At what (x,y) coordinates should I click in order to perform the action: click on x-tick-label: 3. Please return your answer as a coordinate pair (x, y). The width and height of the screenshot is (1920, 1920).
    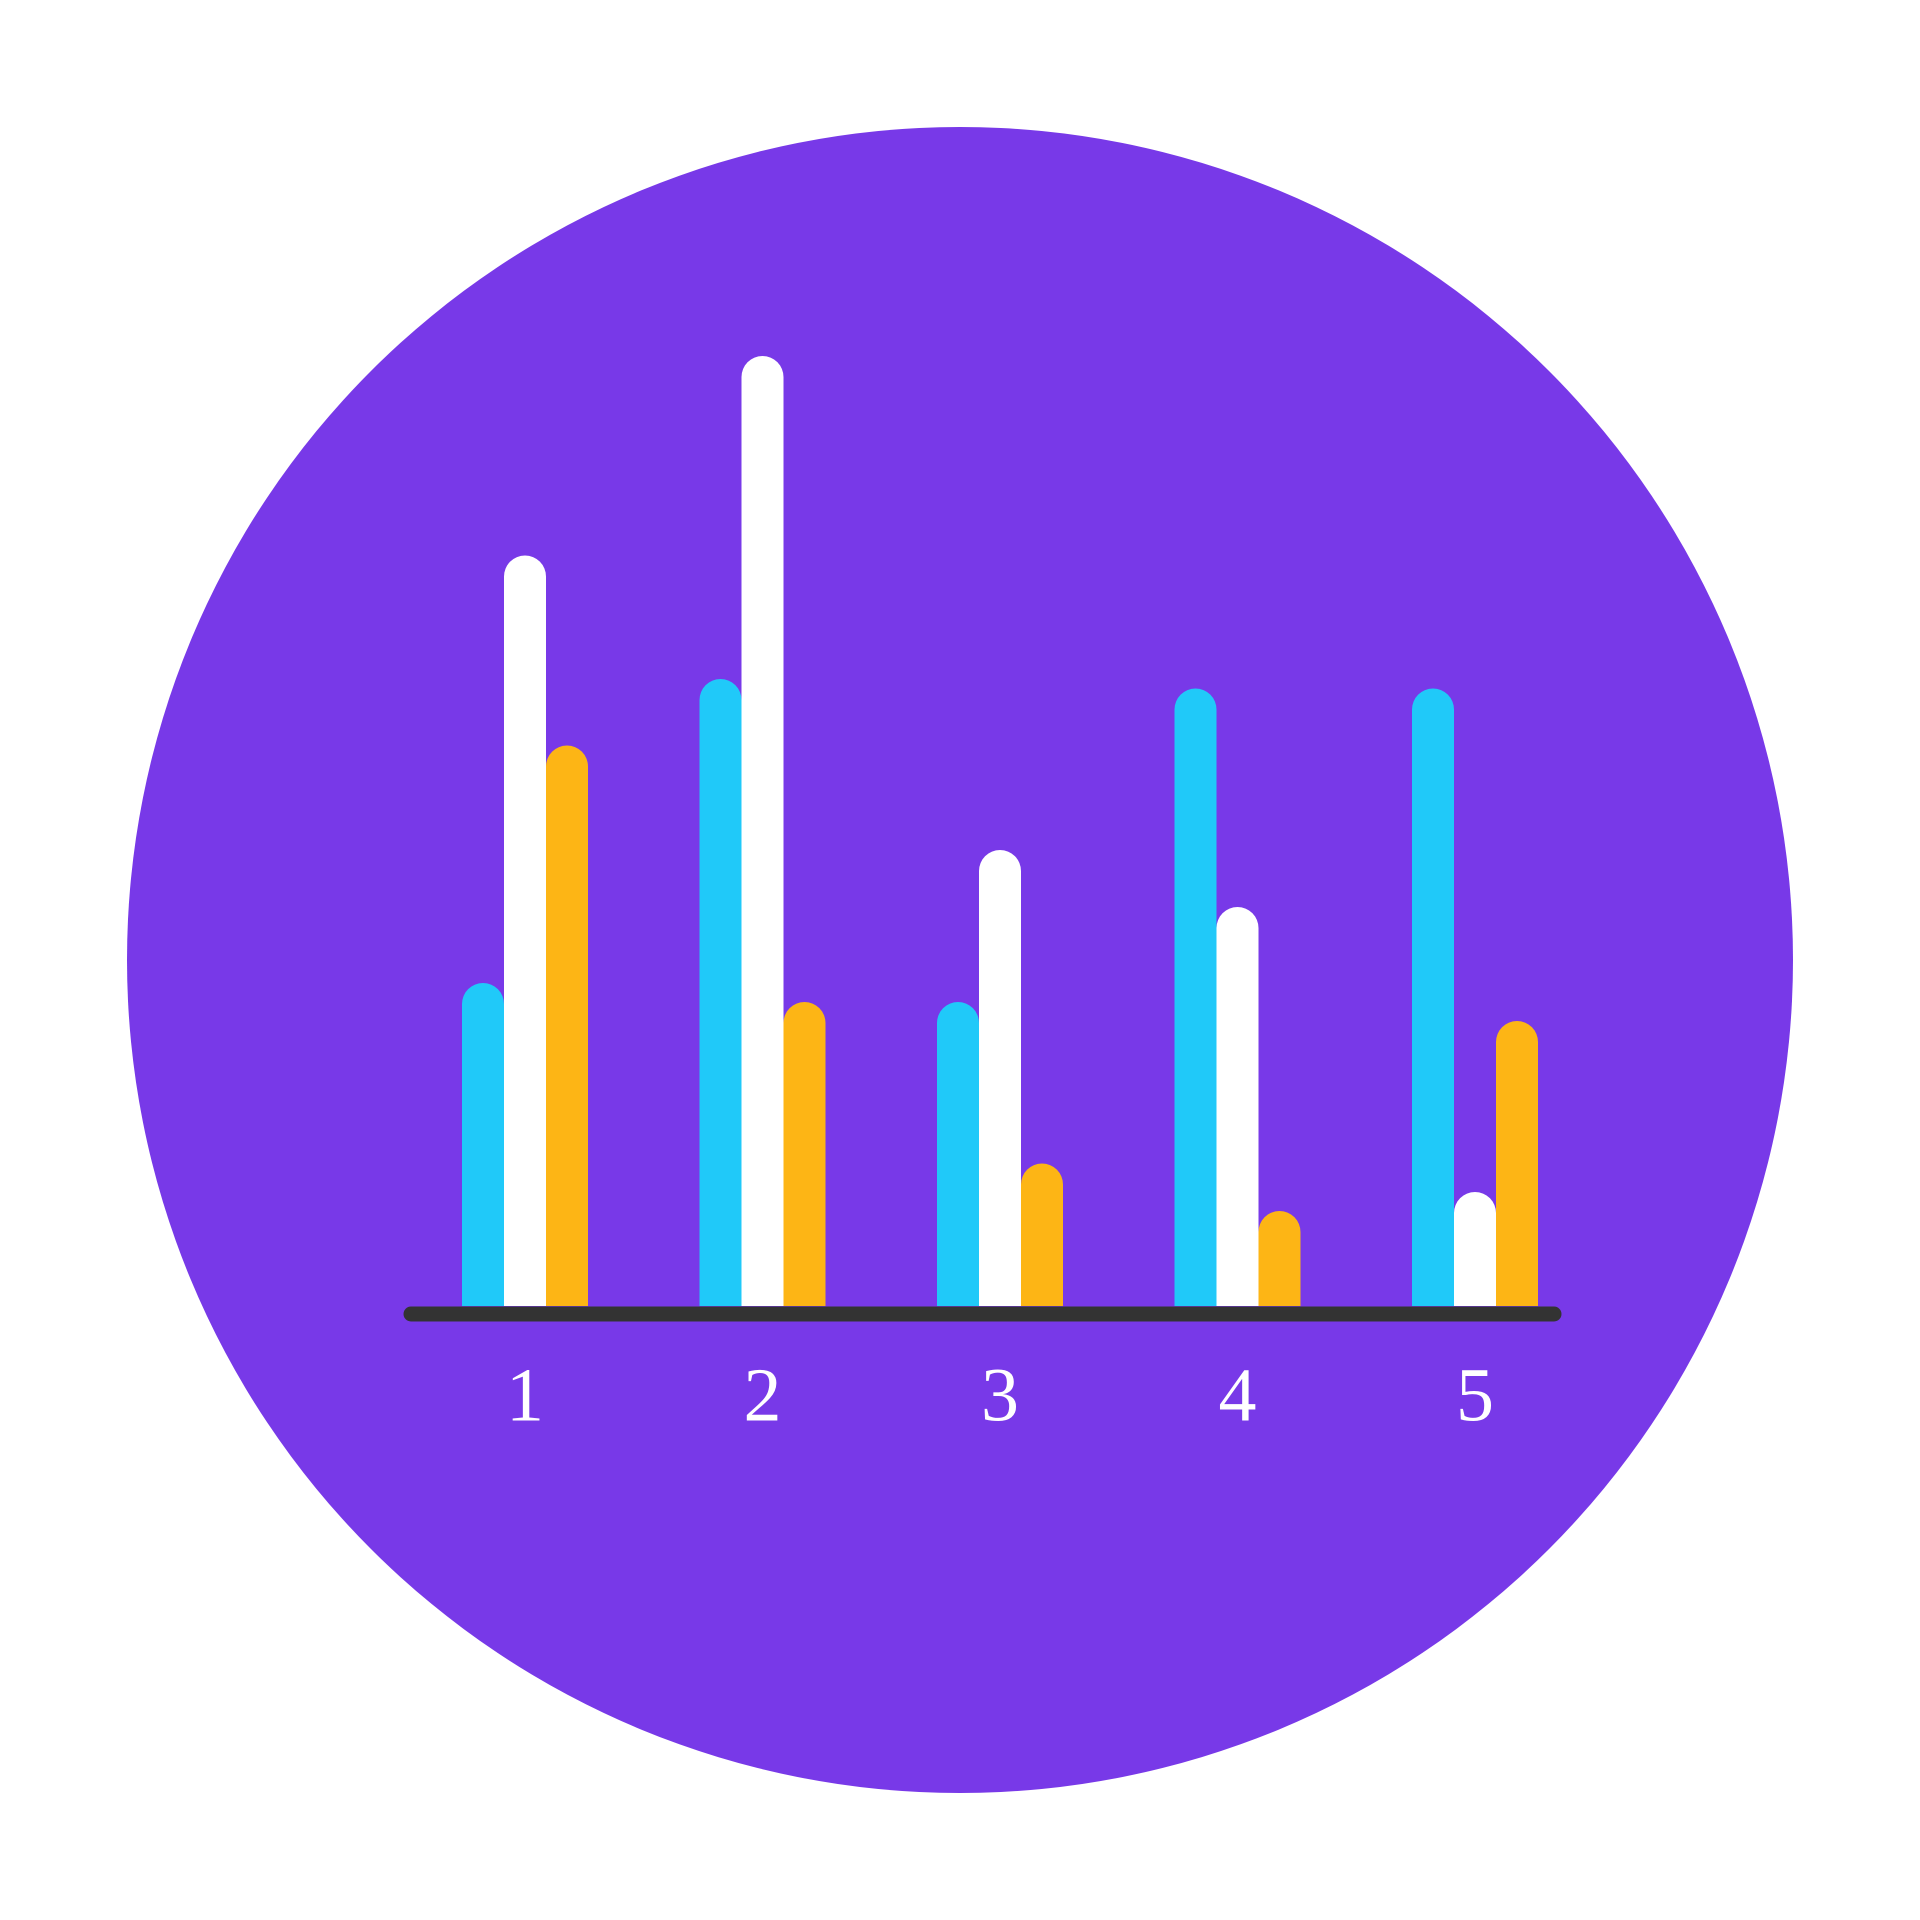
    Looking at the image, I should click on (1000, 1395).